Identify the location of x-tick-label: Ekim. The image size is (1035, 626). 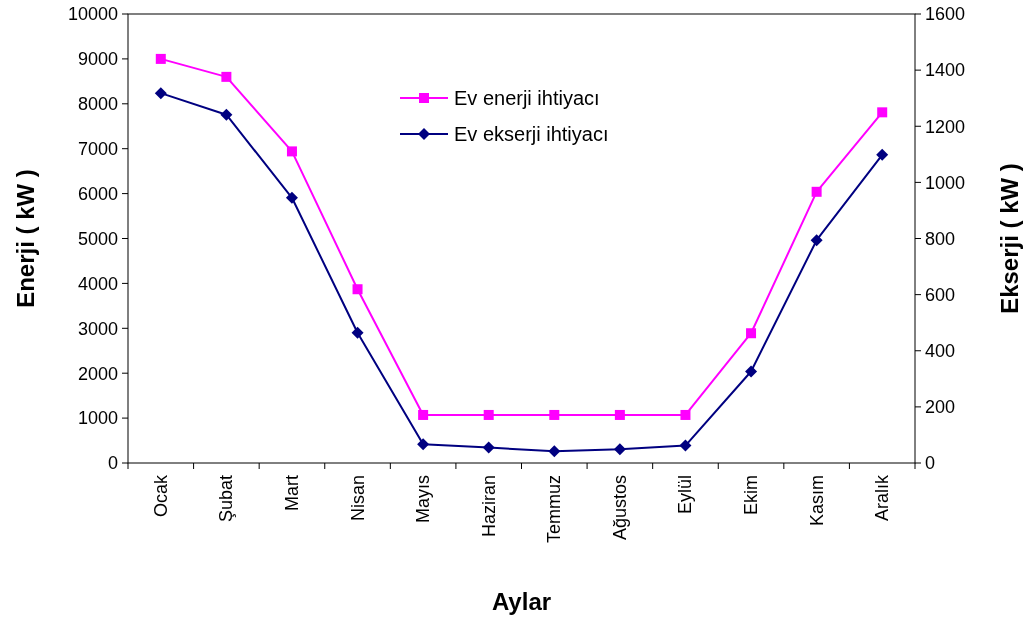
(751, 495).